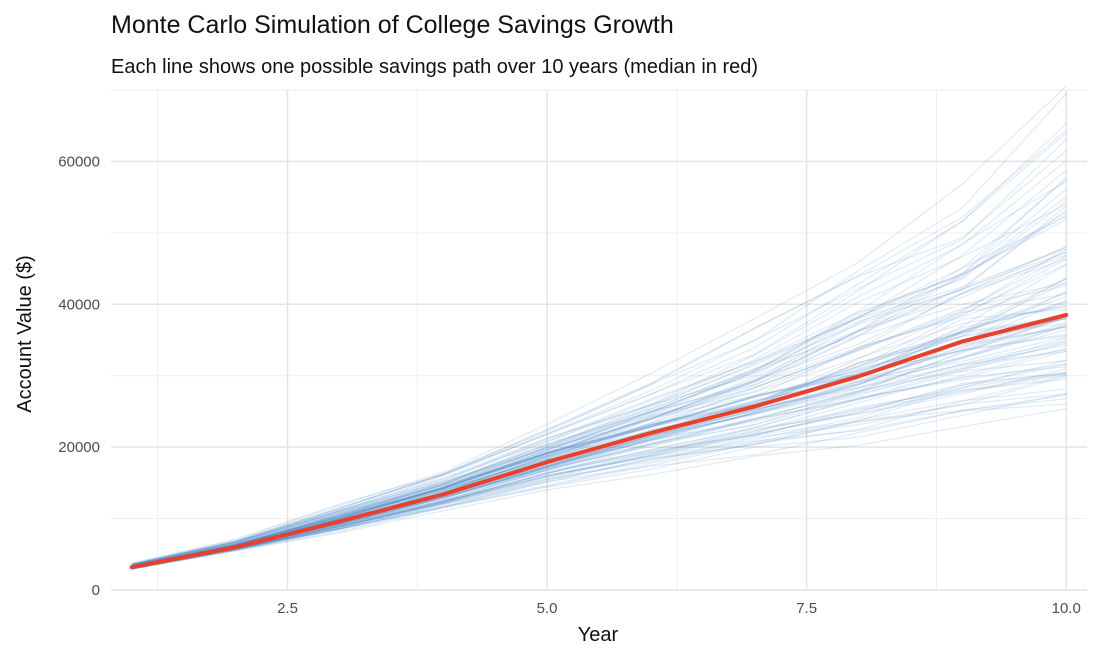 The width and height of the screenshot is (1100, 660). Describe the element at coordinates (79, 447) in the screenshot. I see `y-tick-label: 20000` at that location.